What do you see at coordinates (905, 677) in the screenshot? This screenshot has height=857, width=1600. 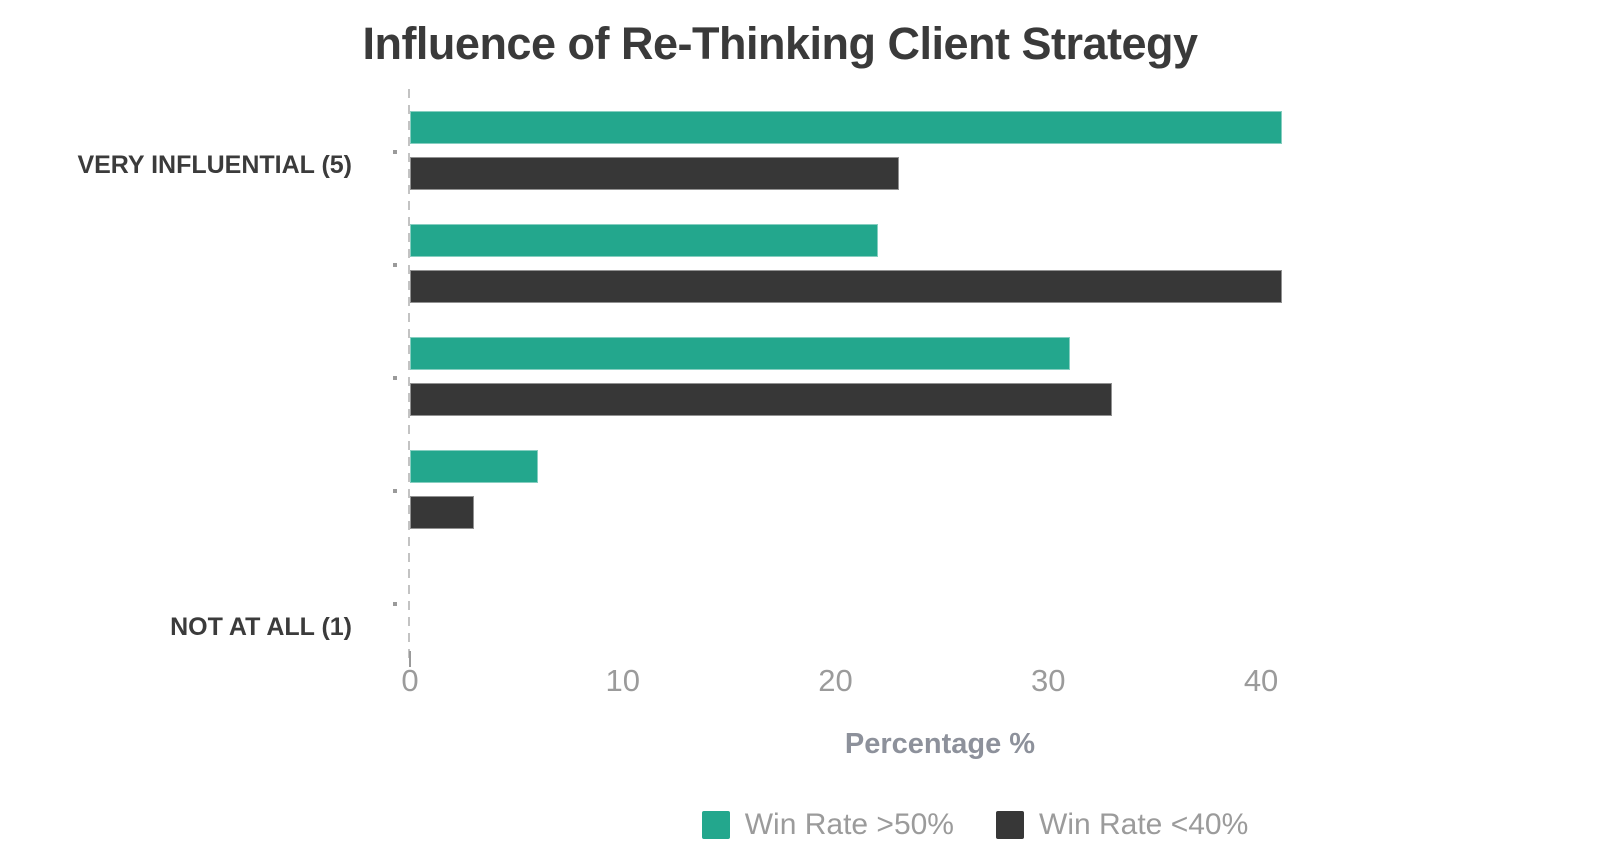 I see `x-axis-ticks: 0 10 20 30 40` at bounding box center [905, 677].